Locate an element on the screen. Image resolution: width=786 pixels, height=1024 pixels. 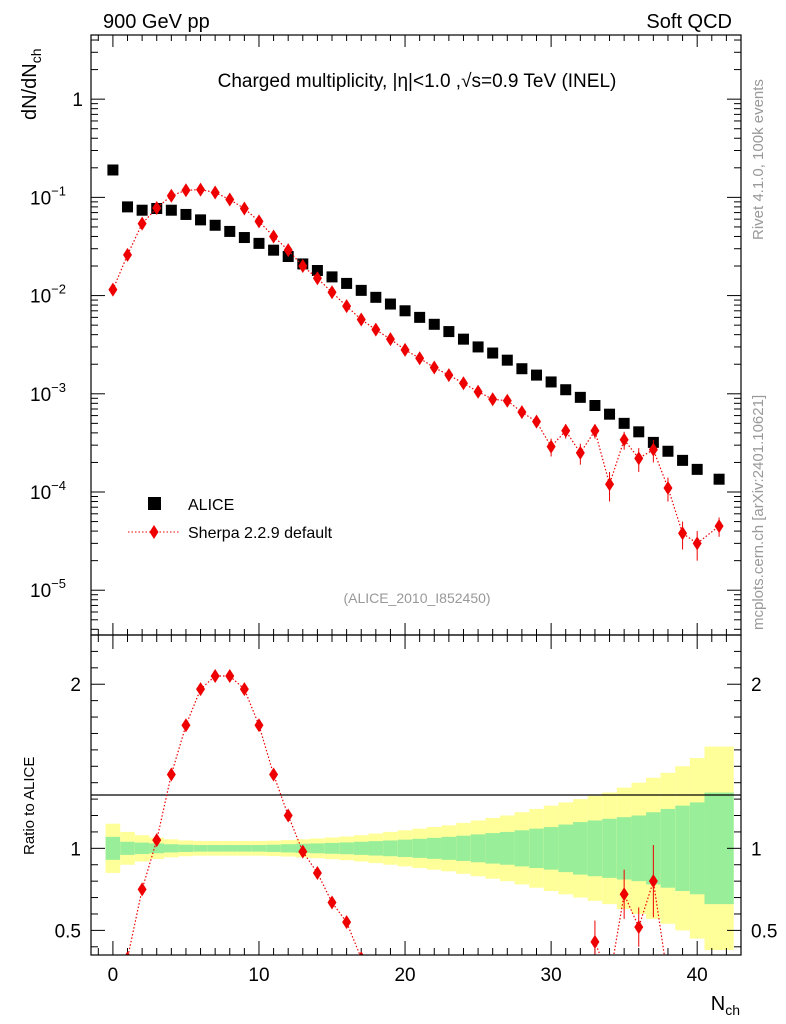
main-y-axis-label: dN/dNch is located at coordinates (31, 85).